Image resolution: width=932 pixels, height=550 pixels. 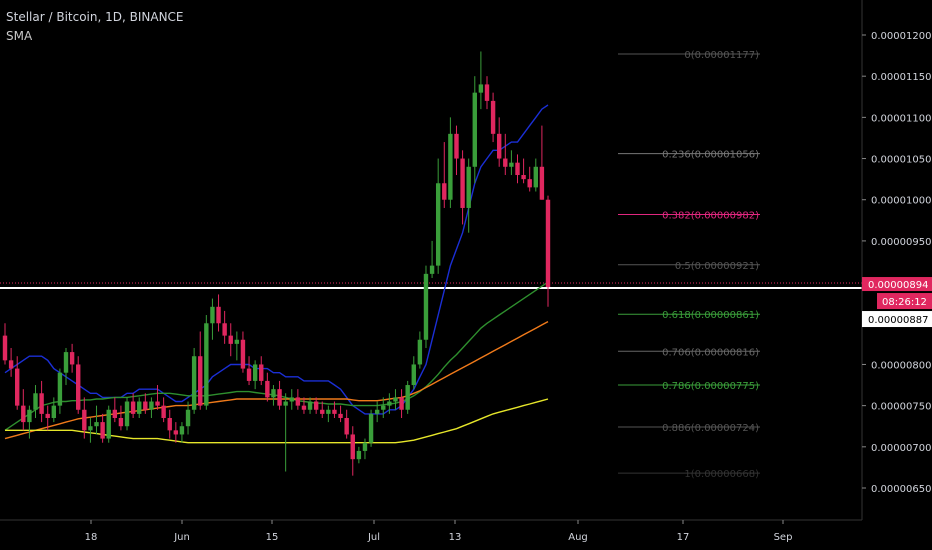 What do you see at coordinates (19, 36) in the screenshot?
I see `indicator-label: SMA` at bounding box center [19, 36].